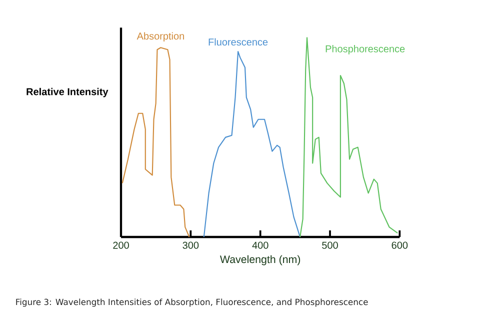 The image size is (498, 330). Describe the element at coordinates (67, 93) in the screenshot. I see `y-axis-title: Relative Intensity` at that location.